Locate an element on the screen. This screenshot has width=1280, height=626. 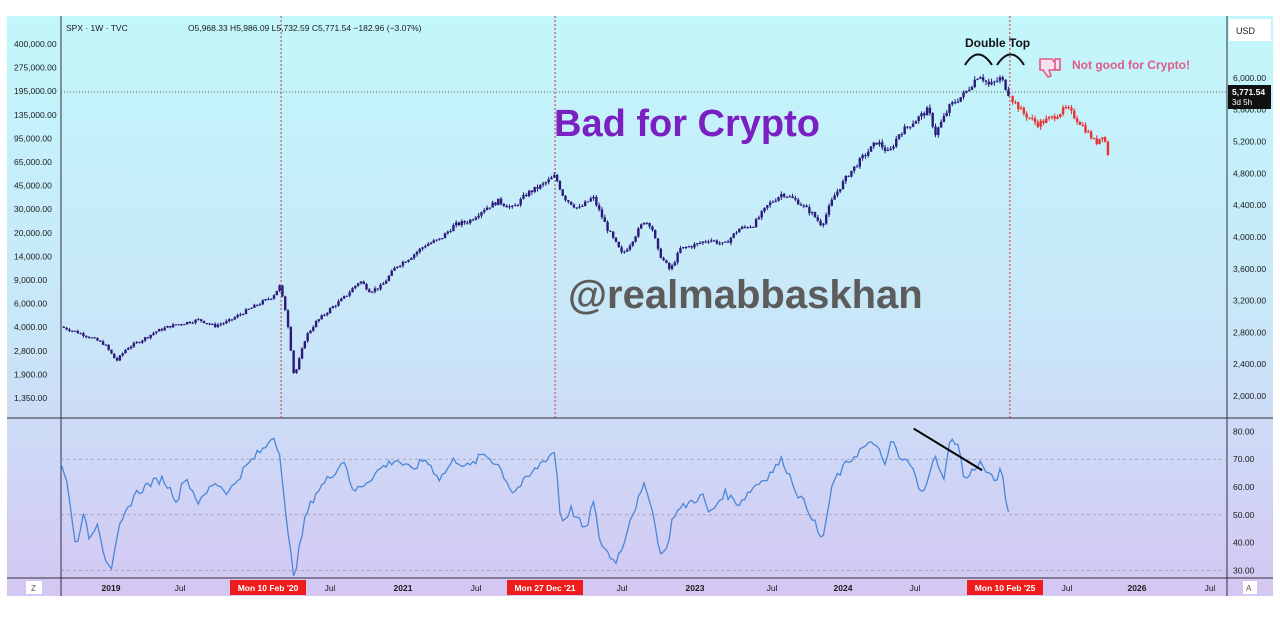
left-axis-tick-6: 45,000.00 is located at coordinates (33, 186).